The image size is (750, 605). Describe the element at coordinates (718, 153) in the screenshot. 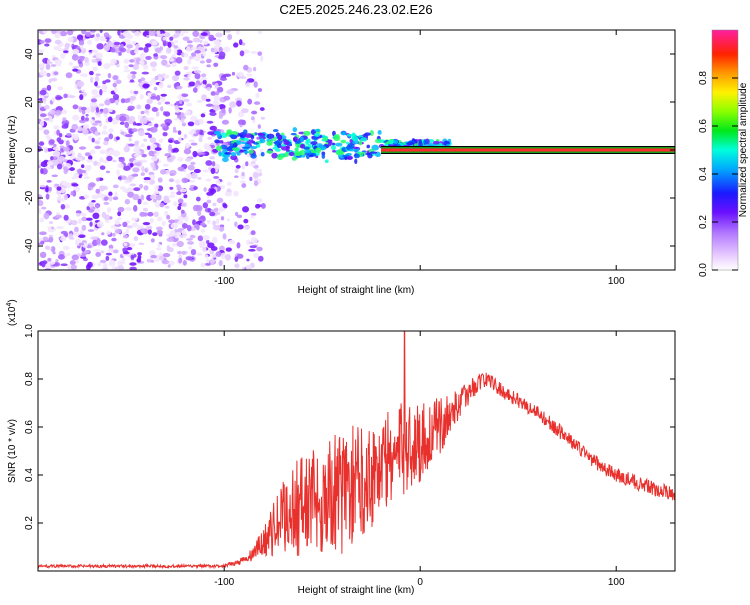

I see `colorbar-axes: 0.0 0.2 0.4 0.6 0.8` at that location.